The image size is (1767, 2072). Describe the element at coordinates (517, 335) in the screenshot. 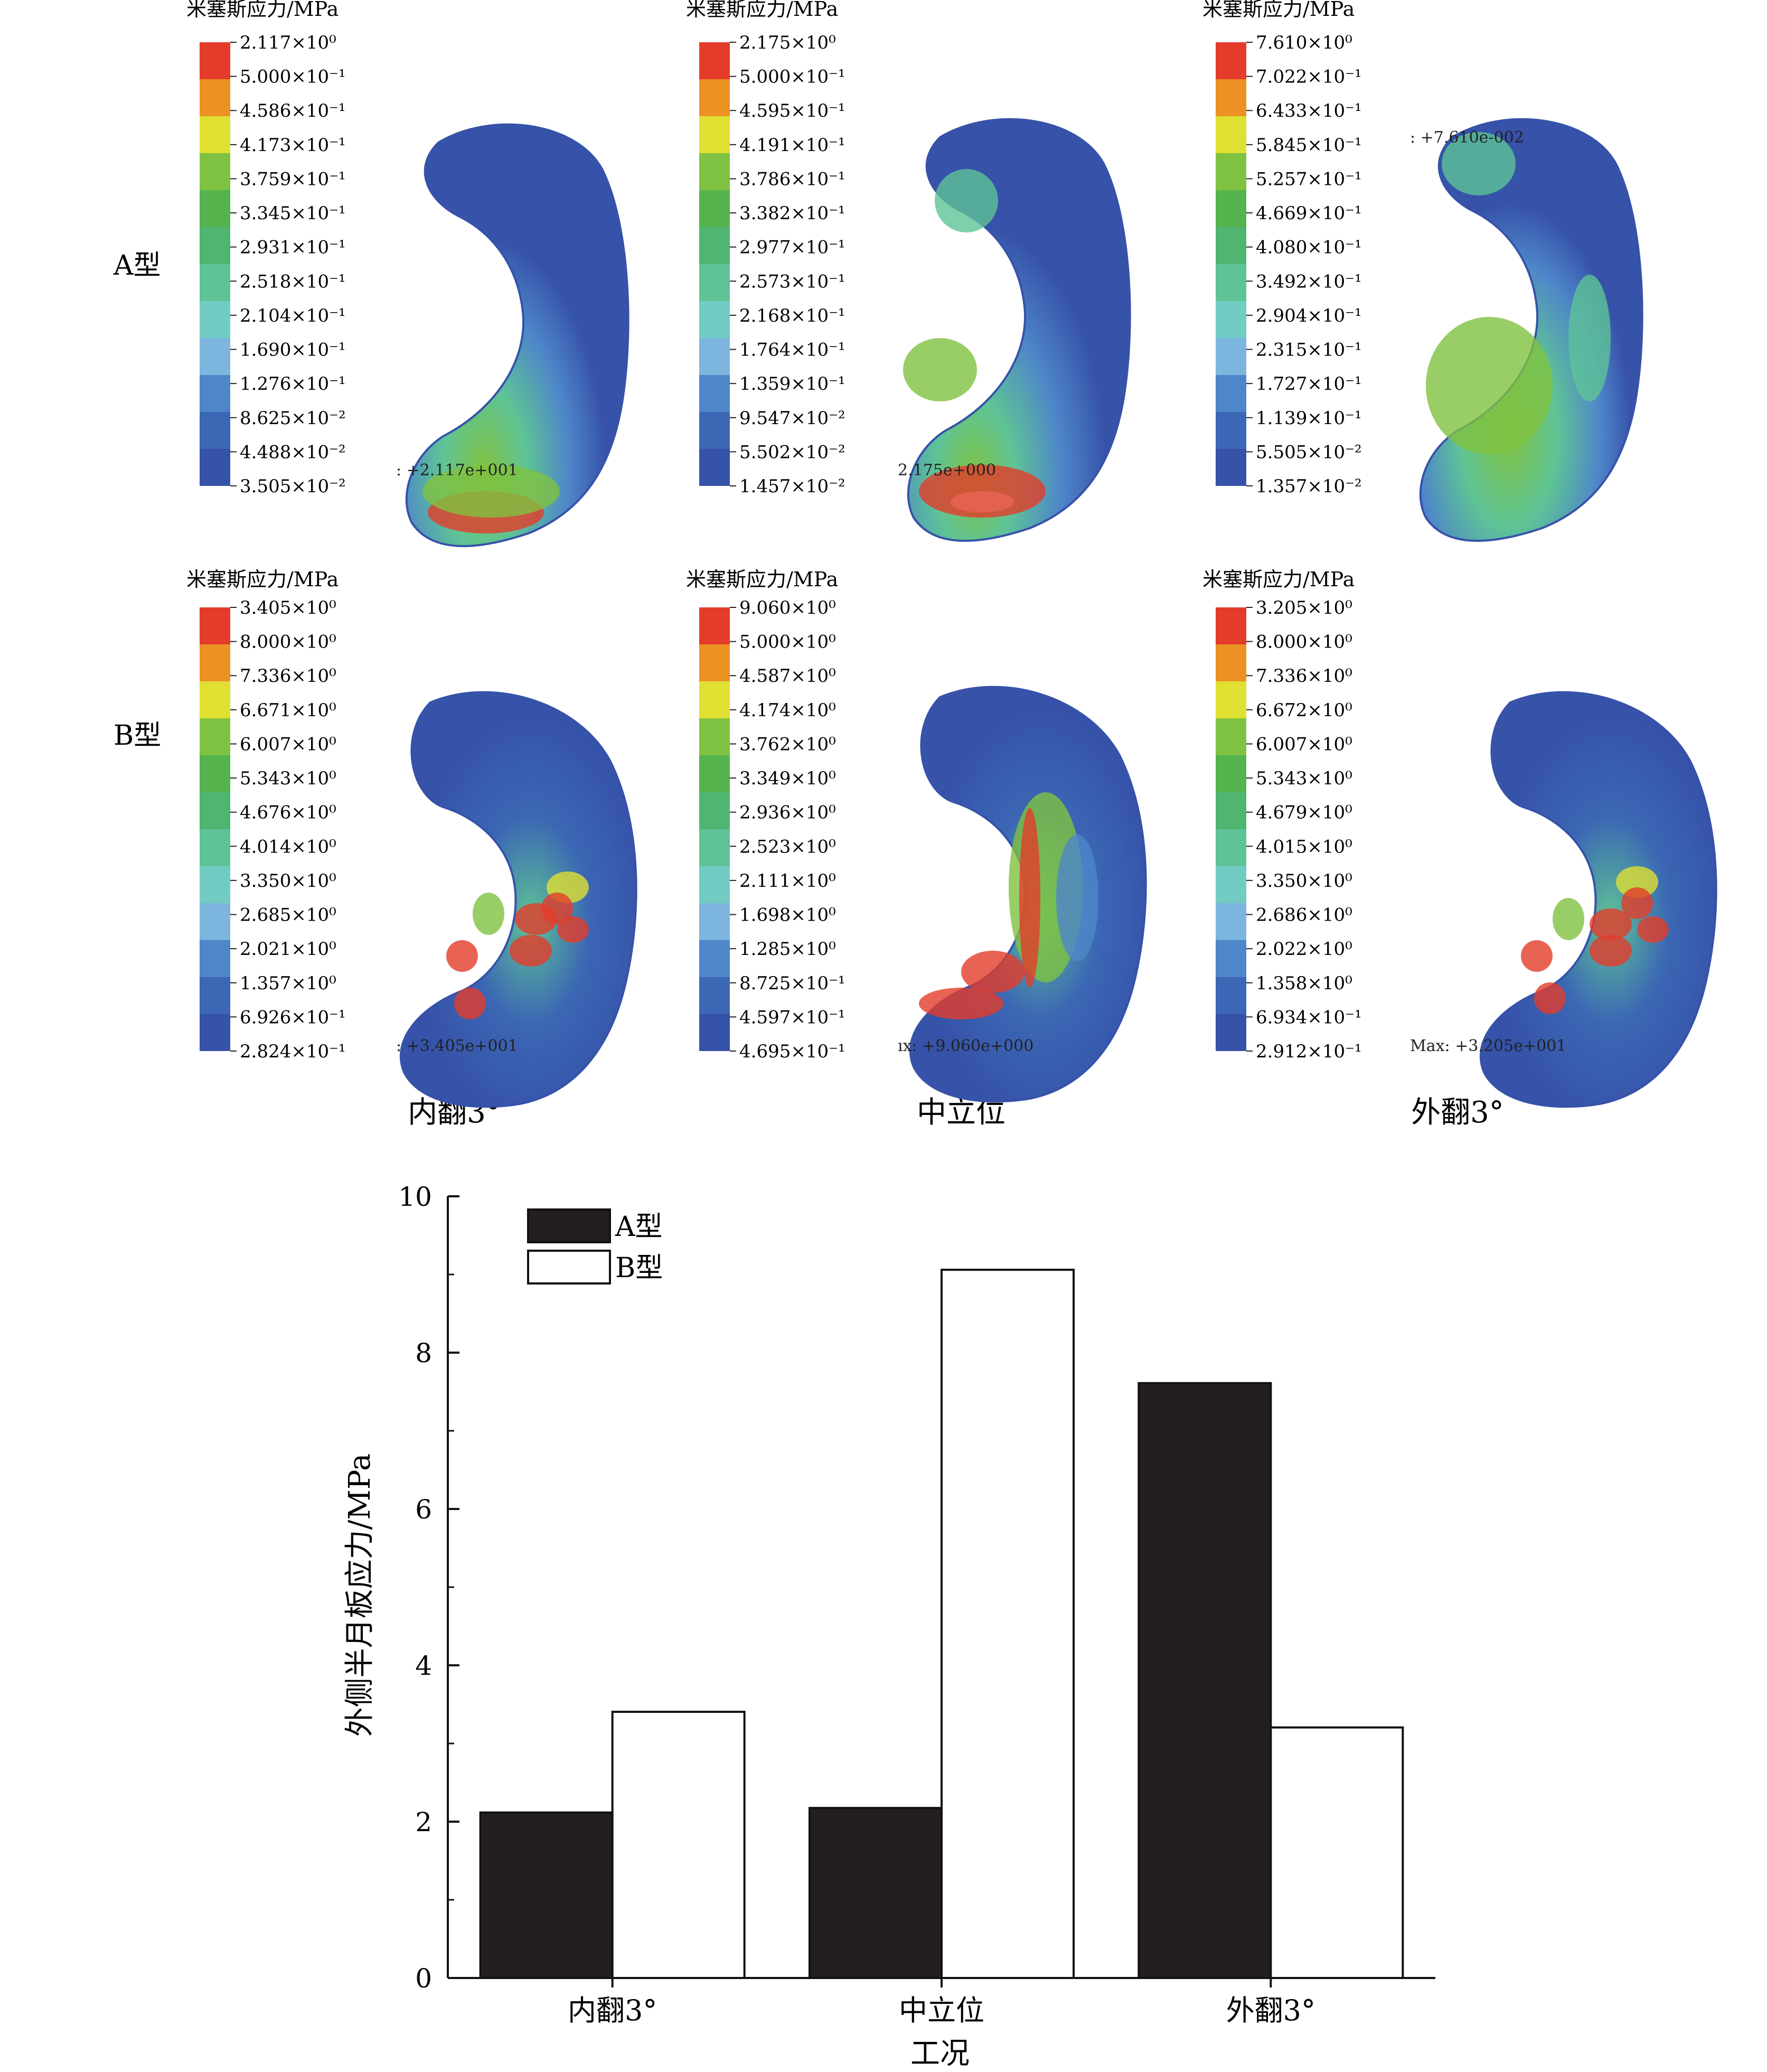

I see `meniscus-contour` at that location.